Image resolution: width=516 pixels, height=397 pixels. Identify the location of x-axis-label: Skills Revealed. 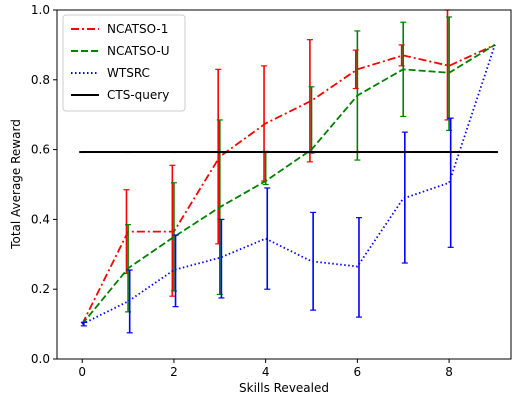
(284, 388).